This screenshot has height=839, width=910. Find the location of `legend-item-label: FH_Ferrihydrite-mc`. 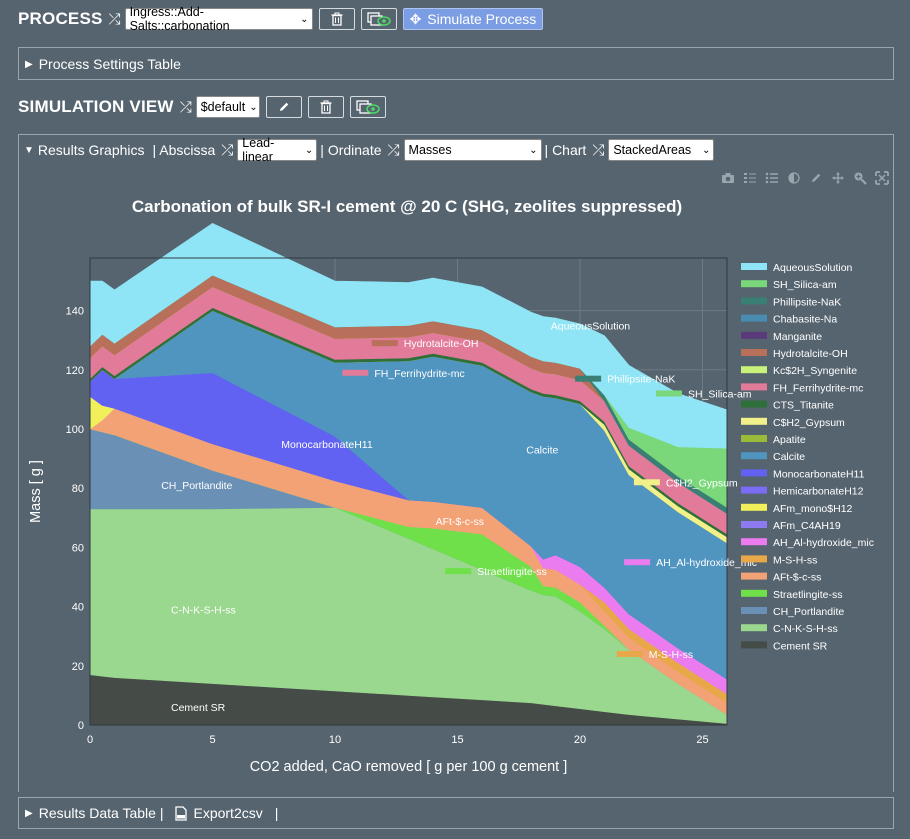

legend-item-label: FH_Ferrihydrite-mc is located at coordinates (818, 388).